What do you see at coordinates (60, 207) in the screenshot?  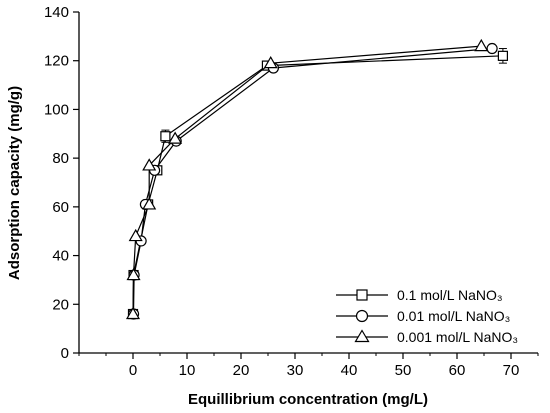 I see `y-tick-label-3: 60` at bounding box center [60, 207].